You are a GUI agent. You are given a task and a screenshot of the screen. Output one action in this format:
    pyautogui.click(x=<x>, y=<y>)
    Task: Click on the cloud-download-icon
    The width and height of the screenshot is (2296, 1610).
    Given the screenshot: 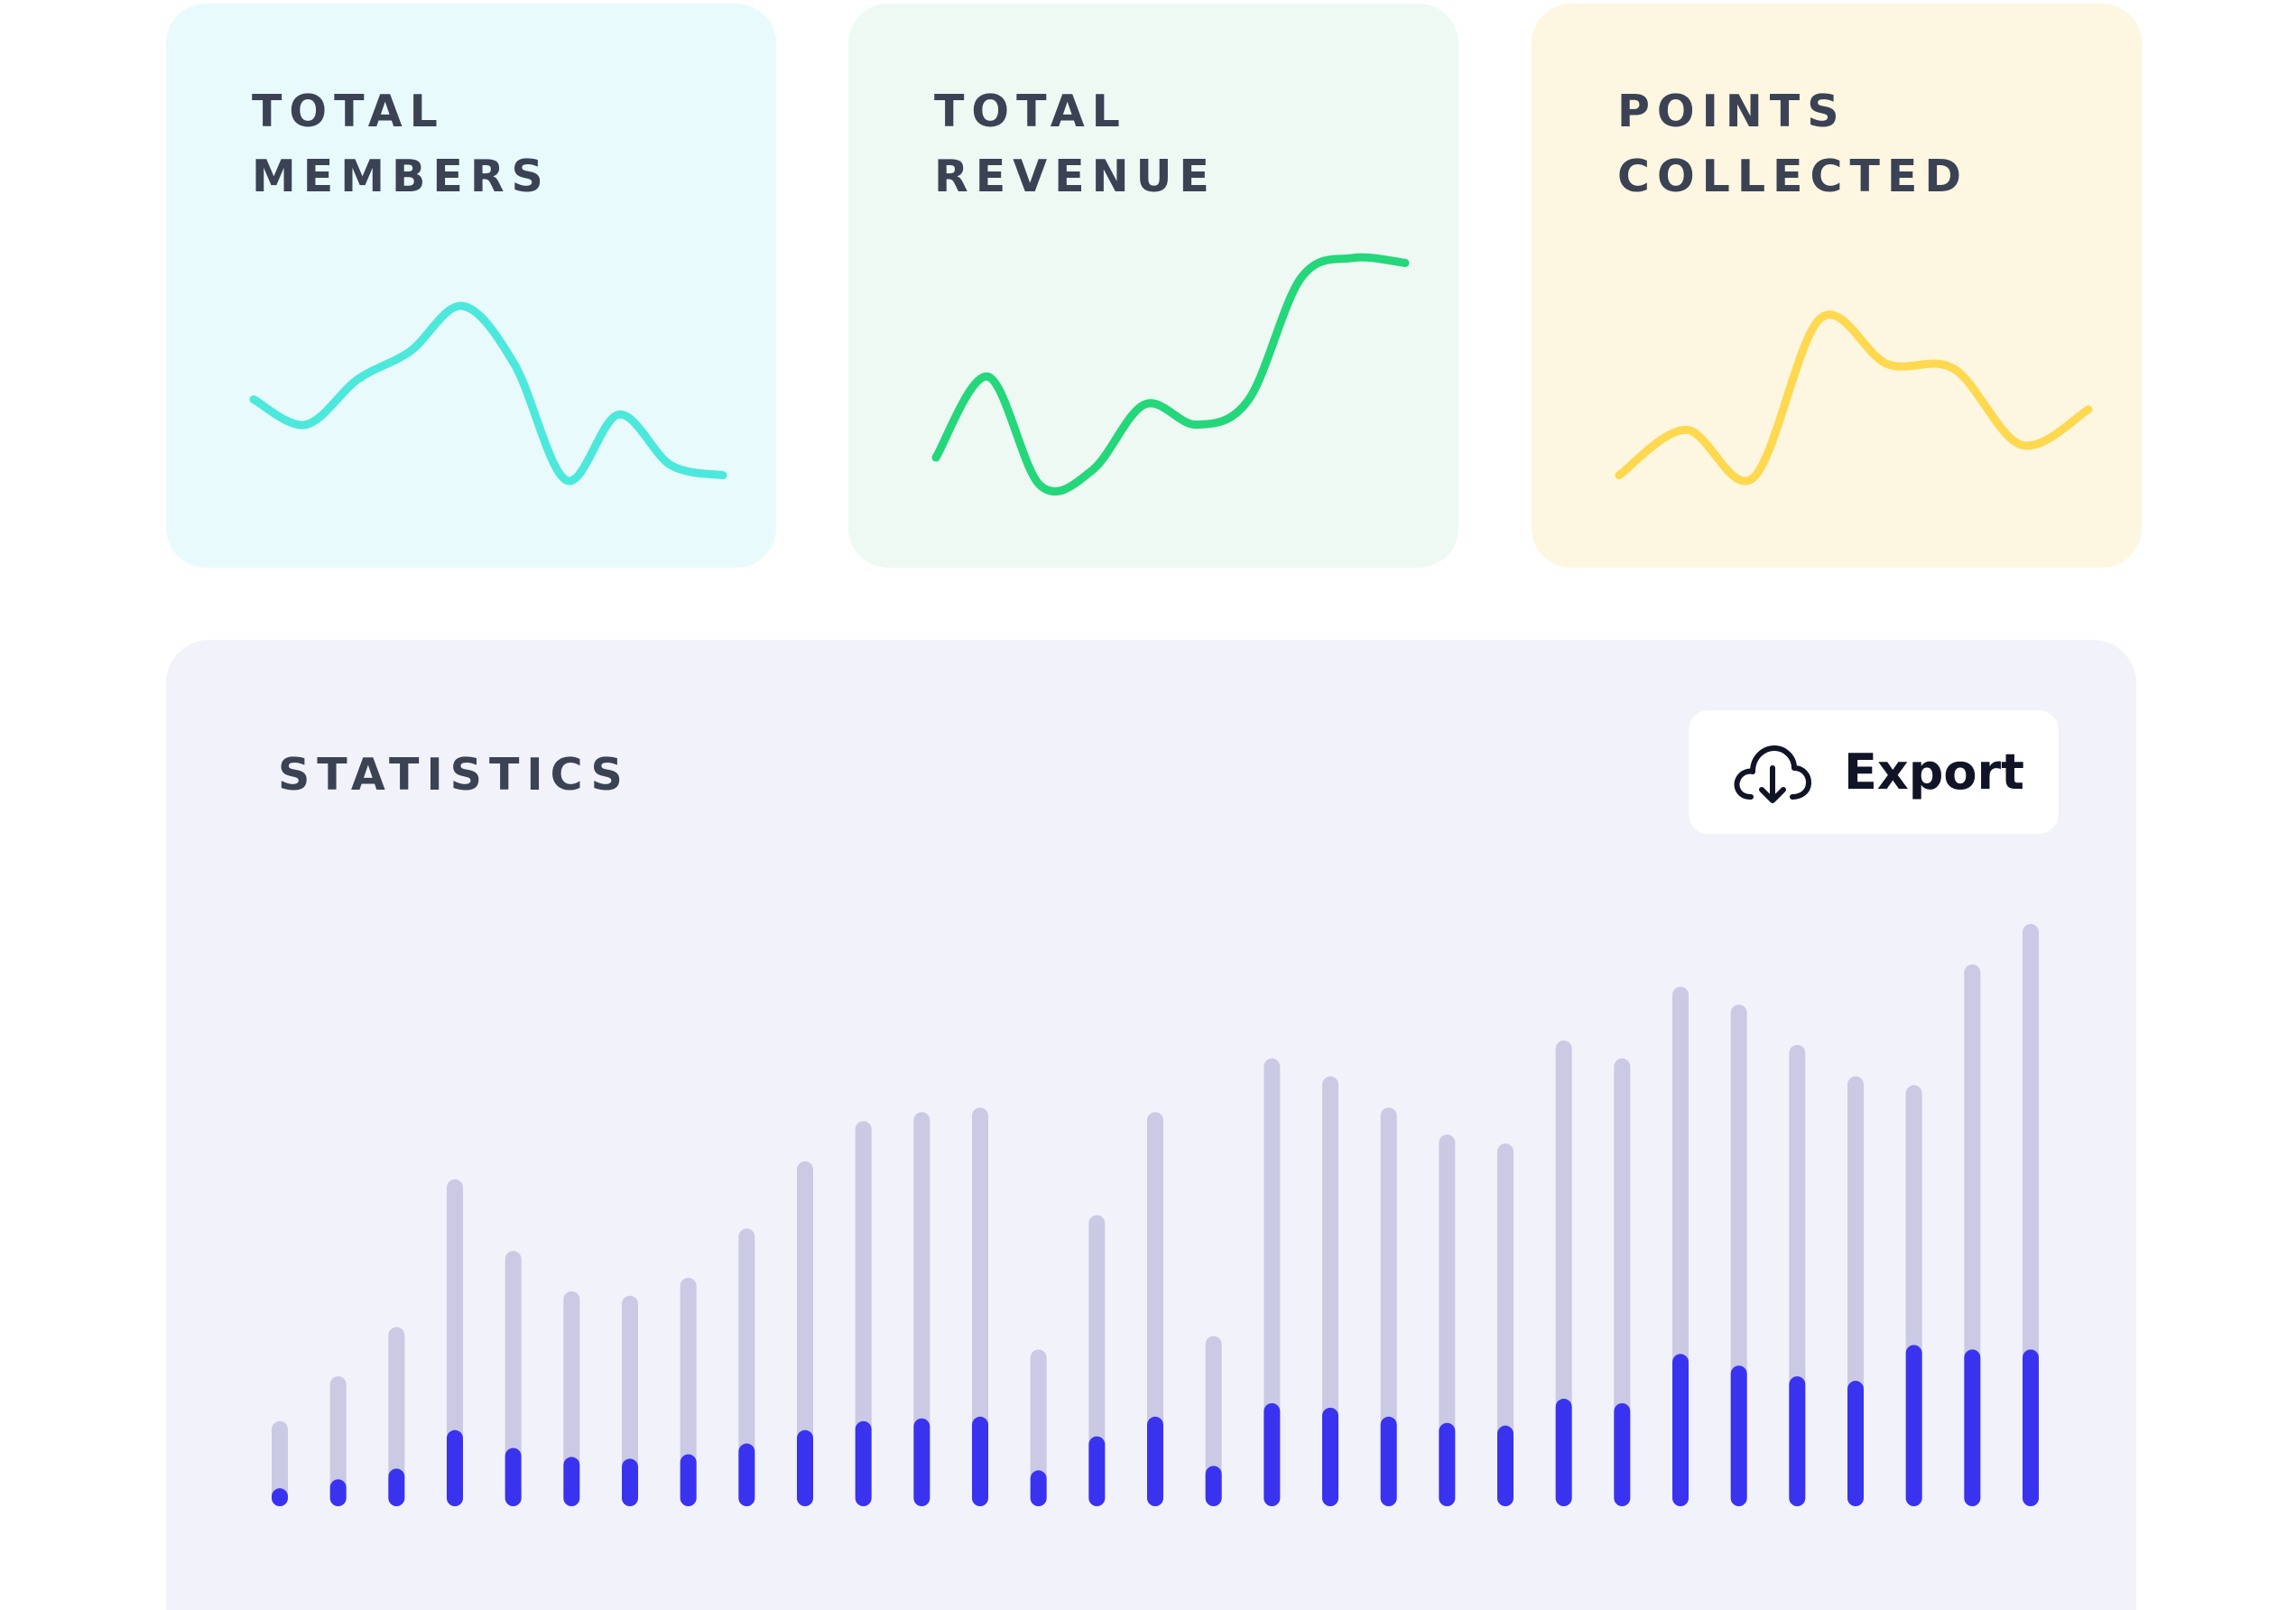 What is the action you would take?
    pyautogui.click(x=1772, y=774)
    